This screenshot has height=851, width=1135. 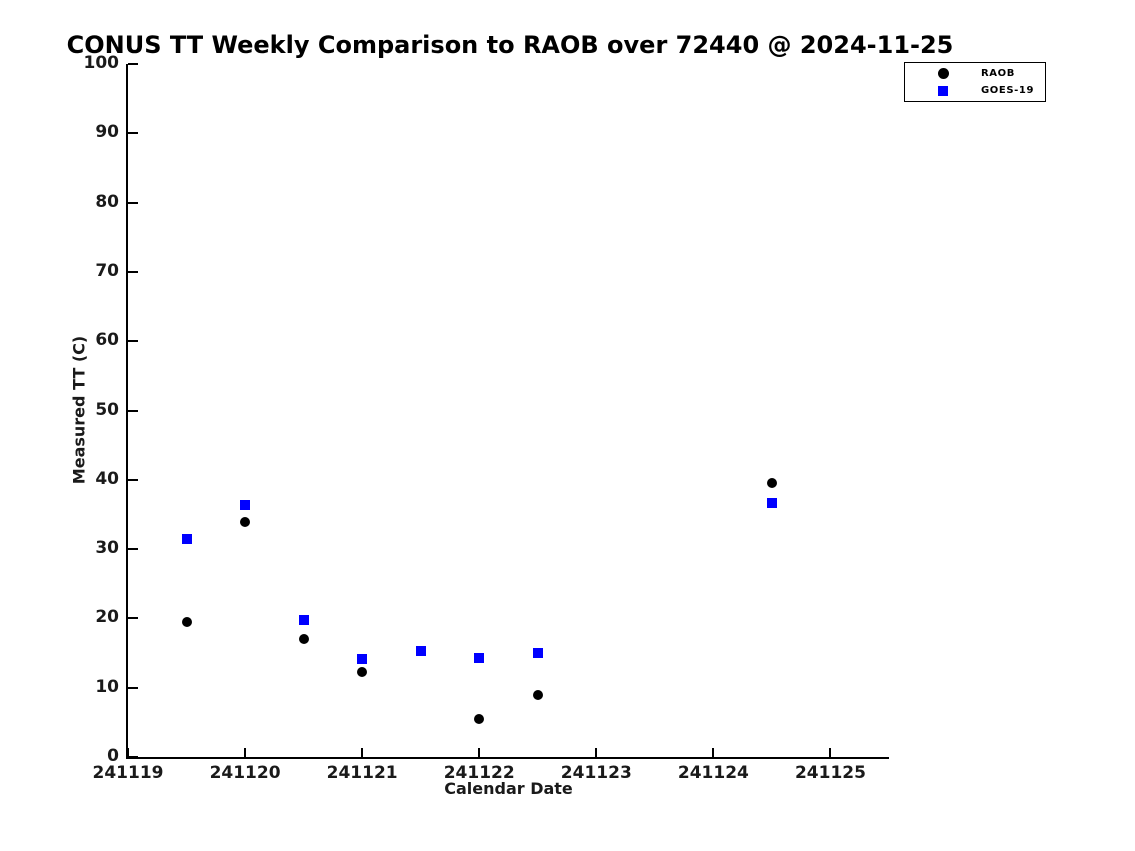 What do you see at coordinates (245, 773) in the screenshot?
I see `x-tick-label: 241120` at bounding box center [245, 773].